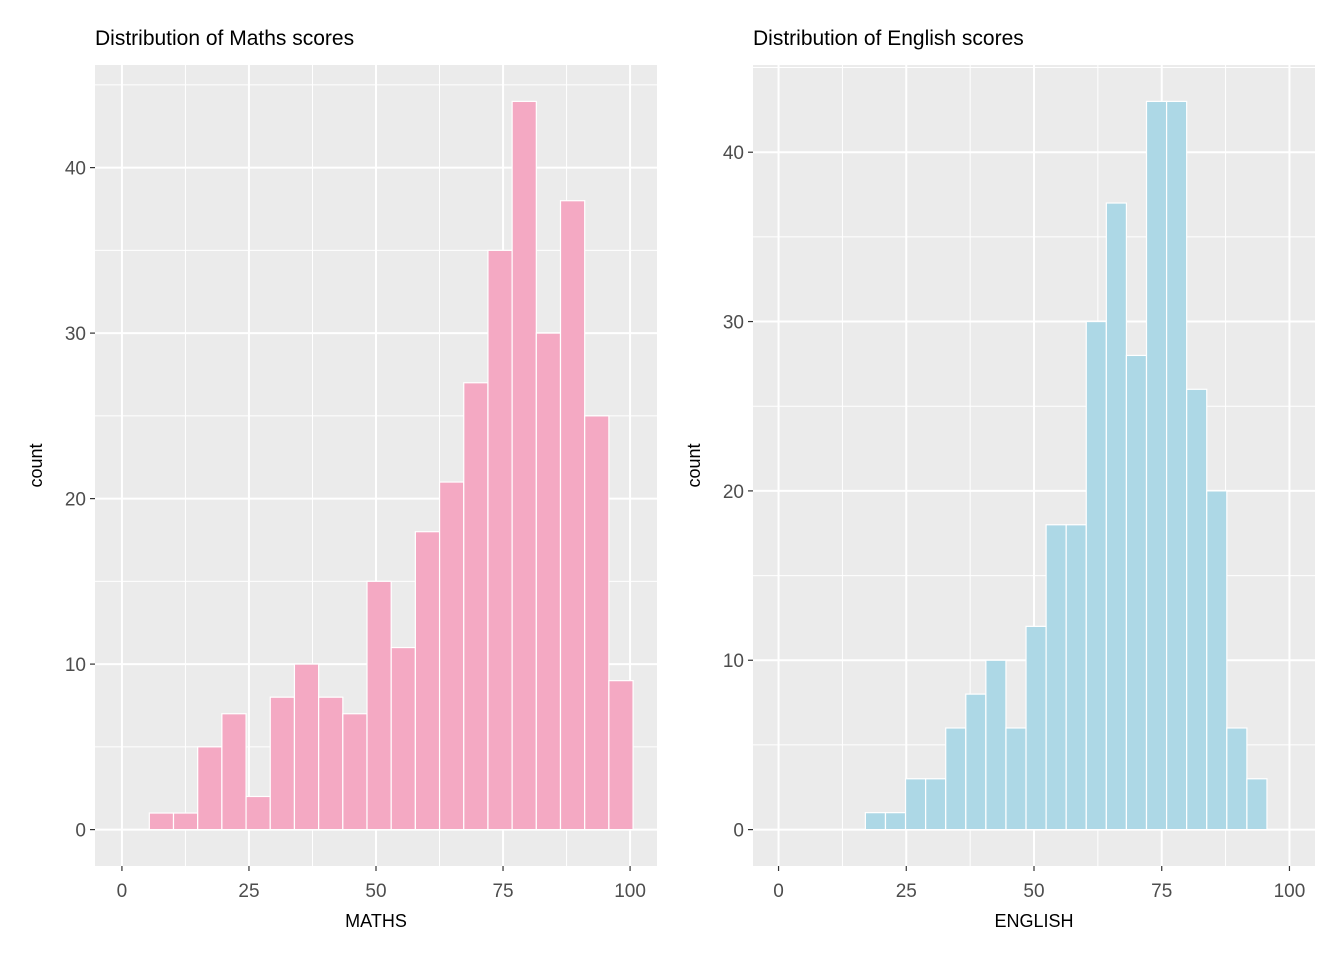  I want to click on english-x-tick-label: 75, so click(1161, 891).